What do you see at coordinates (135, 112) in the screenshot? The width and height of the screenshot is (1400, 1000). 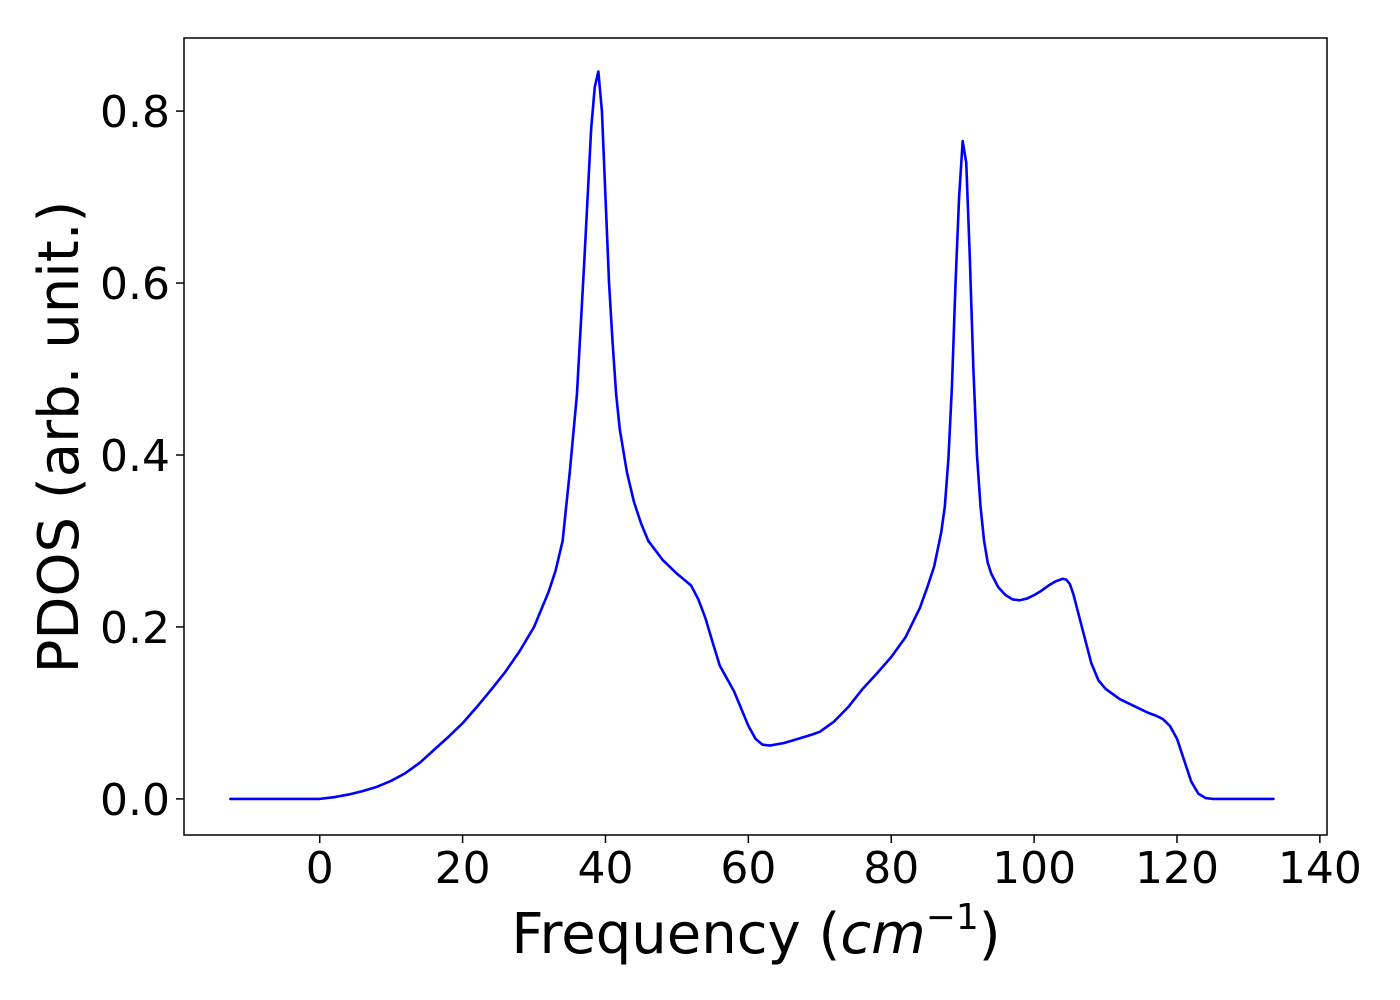 I see `y-tick-label: 0.8` at bounding box center [135, 112].